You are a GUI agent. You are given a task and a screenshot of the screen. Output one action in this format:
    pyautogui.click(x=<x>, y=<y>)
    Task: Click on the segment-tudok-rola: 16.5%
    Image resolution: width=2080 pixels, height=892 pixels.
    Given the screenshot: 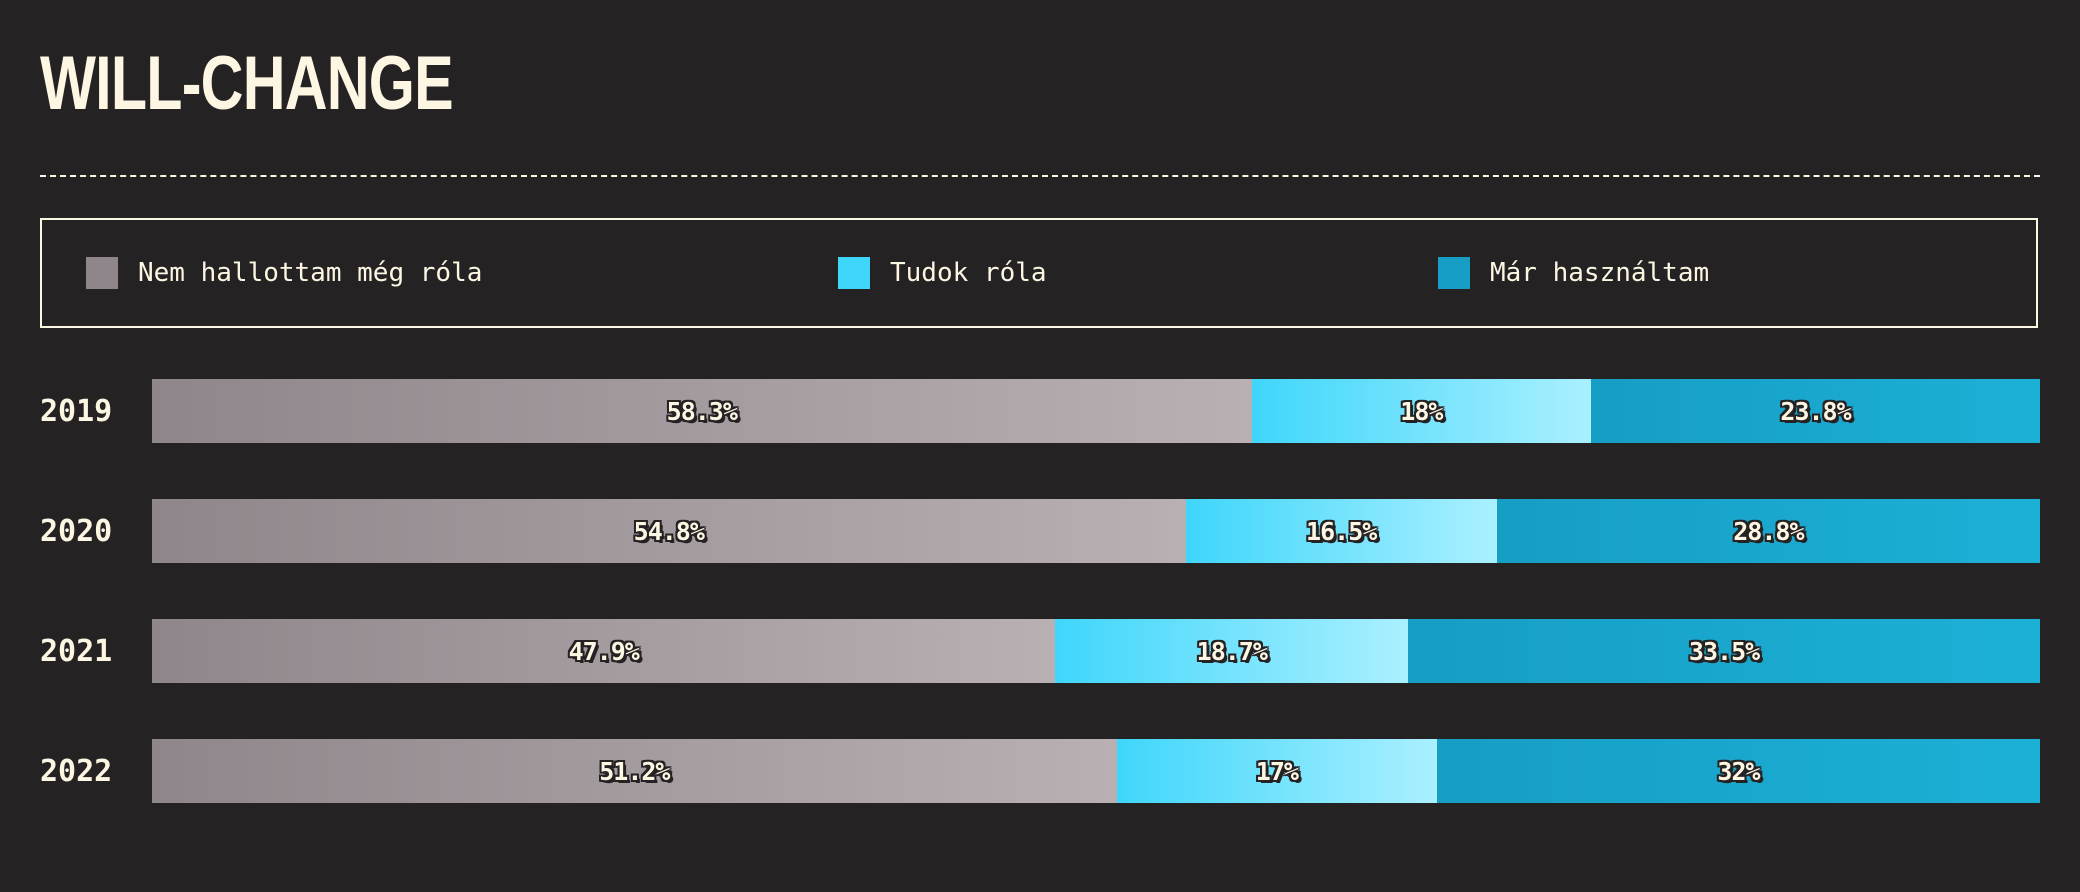 What is the action you would take?
    pyautogui.click(x=1341, y=531)
    